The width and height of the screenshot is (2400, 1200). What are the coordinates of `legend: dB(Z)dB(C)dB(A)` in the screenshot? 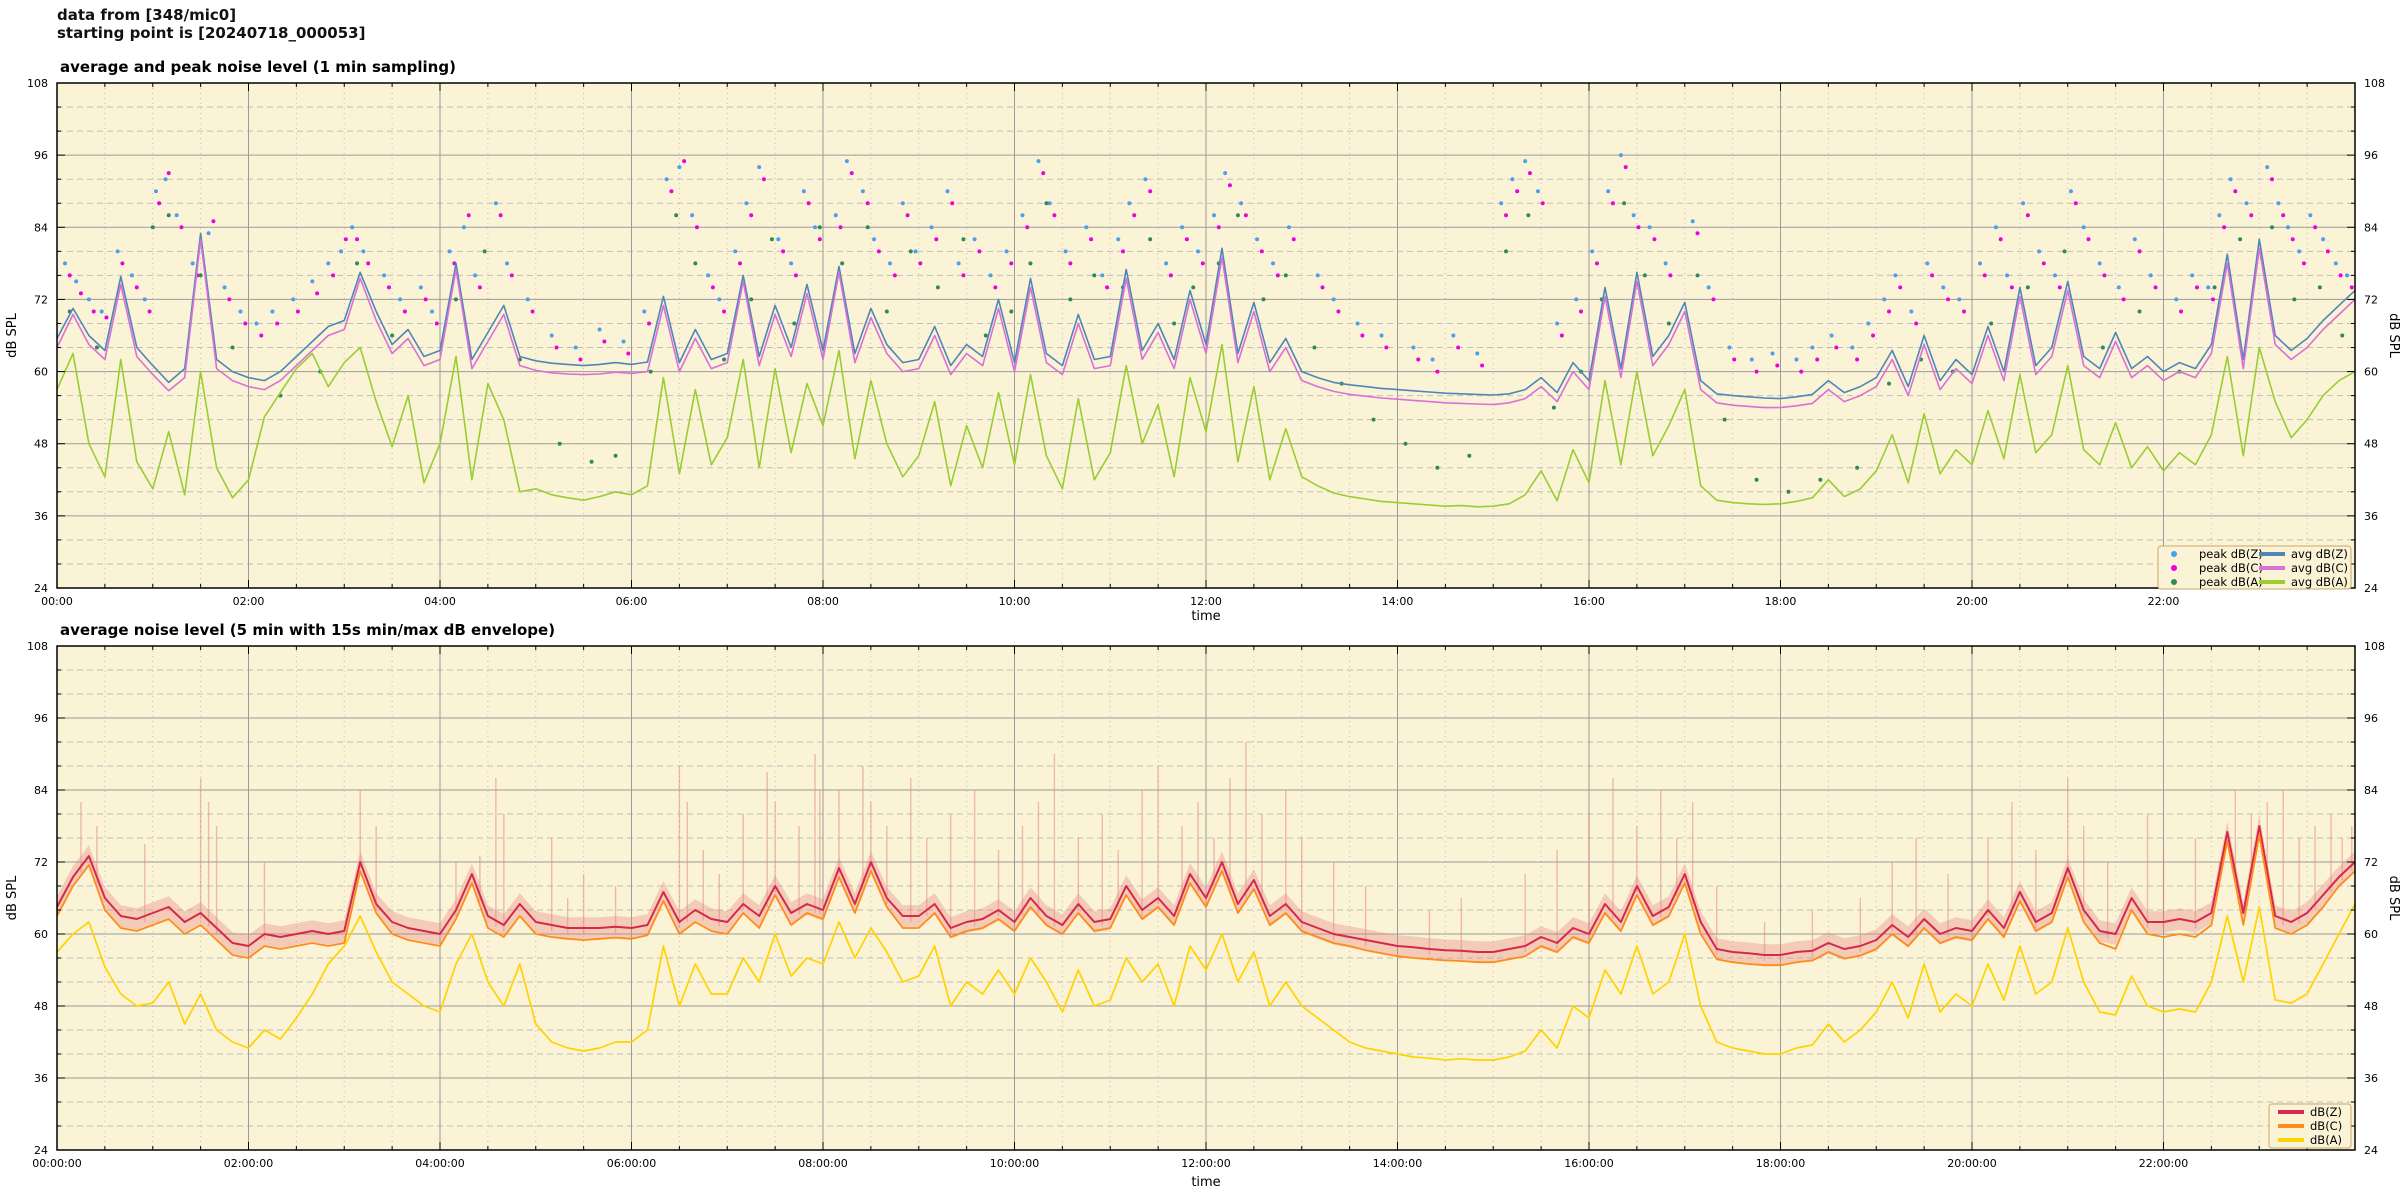 It's located at (2310, 1126).